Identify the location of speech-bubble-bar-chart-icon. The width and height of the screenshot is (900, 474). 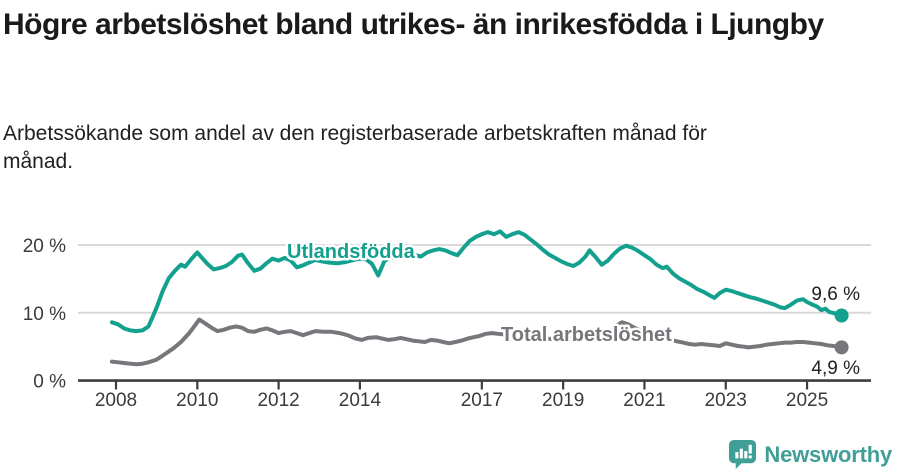
(743, 454).